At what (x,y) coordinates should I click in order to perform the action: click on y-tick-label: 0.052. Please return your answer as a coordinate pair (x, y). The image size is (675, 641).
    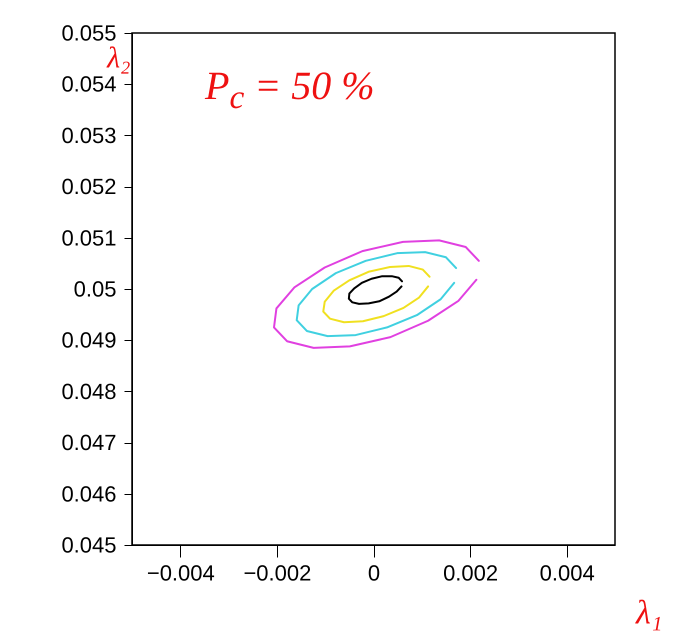
    Looking at the image, I should click on (88, 187).